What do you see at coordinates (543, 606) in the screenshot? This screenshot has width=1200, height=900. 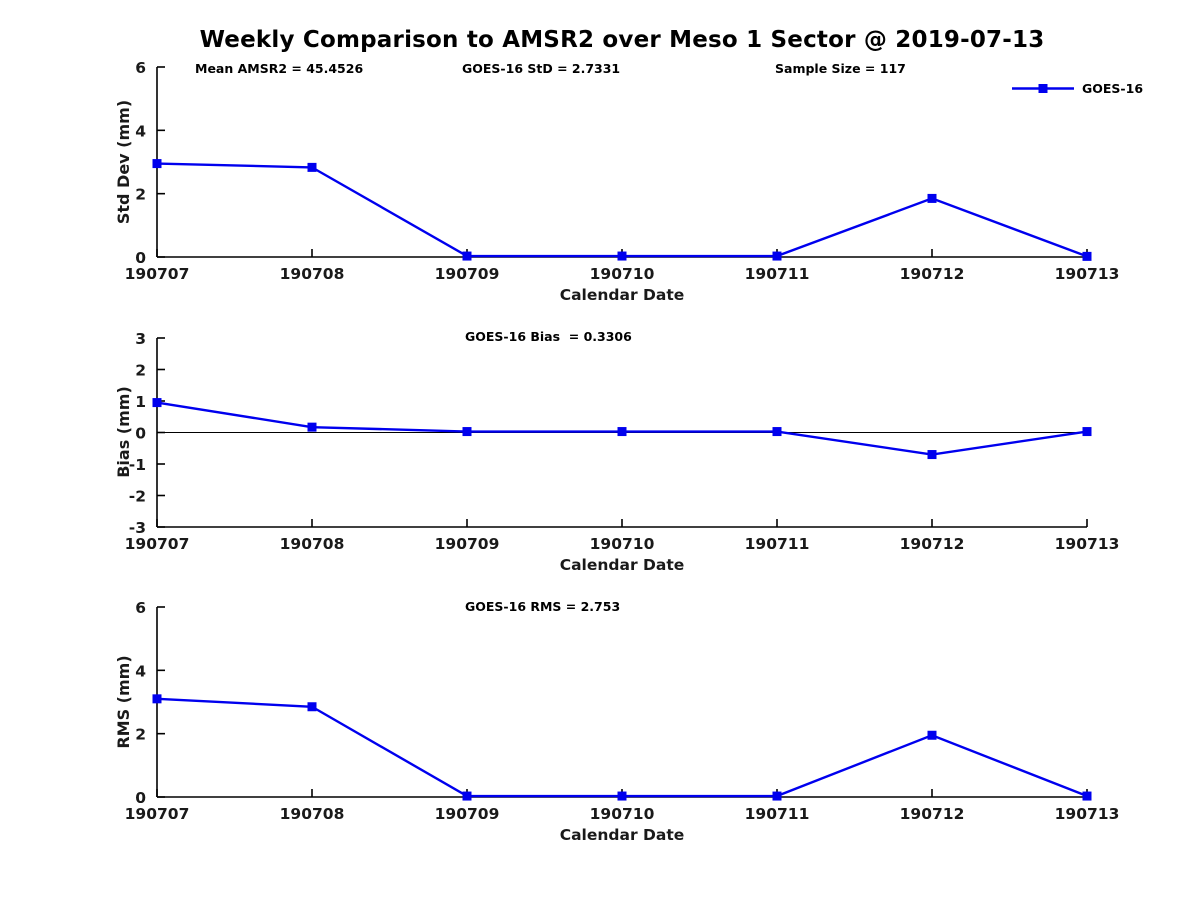 I see `annotation-goes16-rms: GOES-16 RMS = 2.753` at bounding box center [543, 606].